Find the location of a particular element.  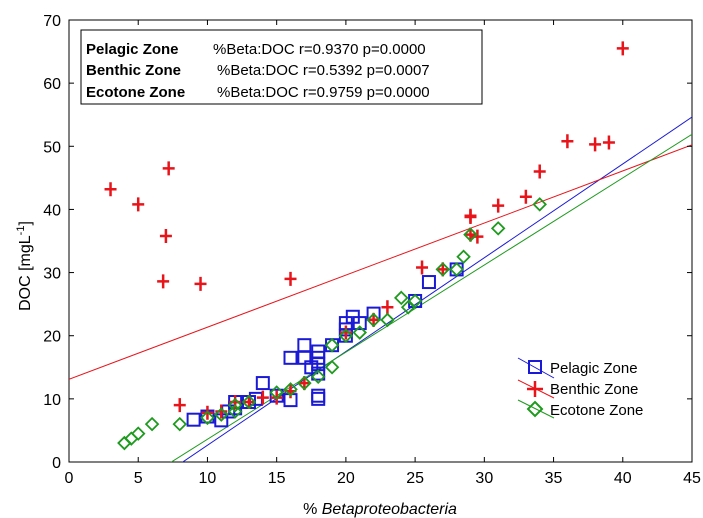

legend-marker-benthic is located at coordinates (535, 389).